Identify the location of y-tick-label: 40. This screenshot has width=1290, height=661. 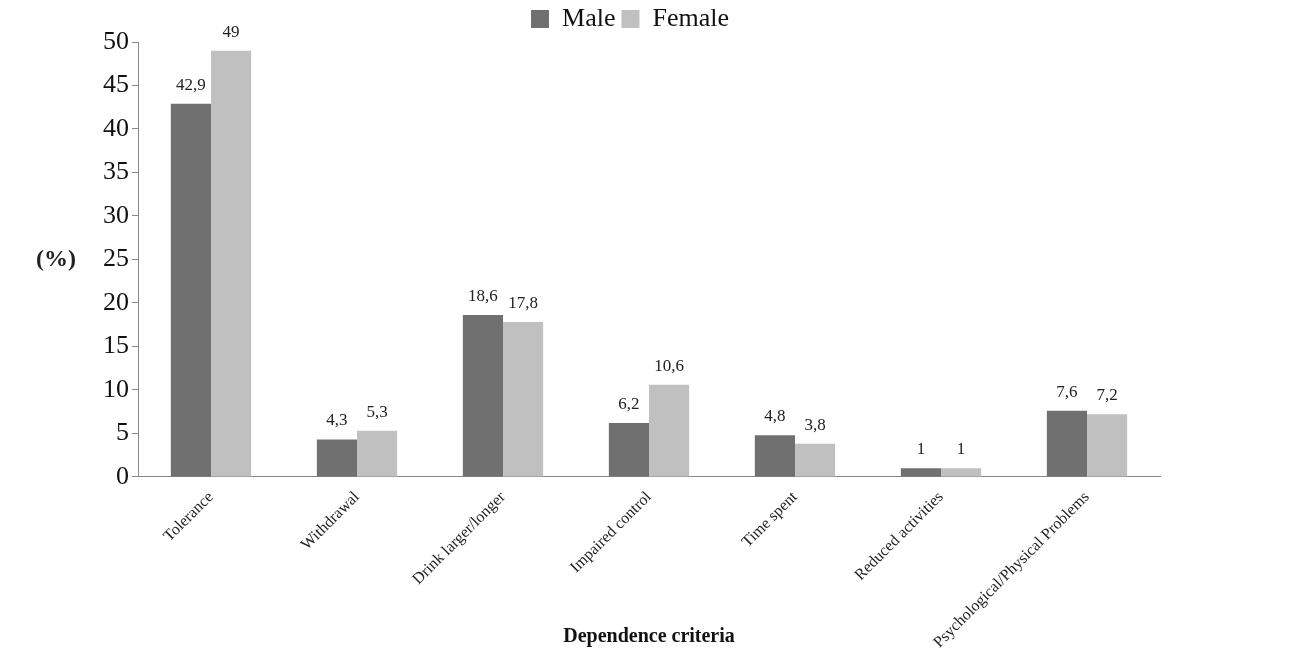
(116, 127).